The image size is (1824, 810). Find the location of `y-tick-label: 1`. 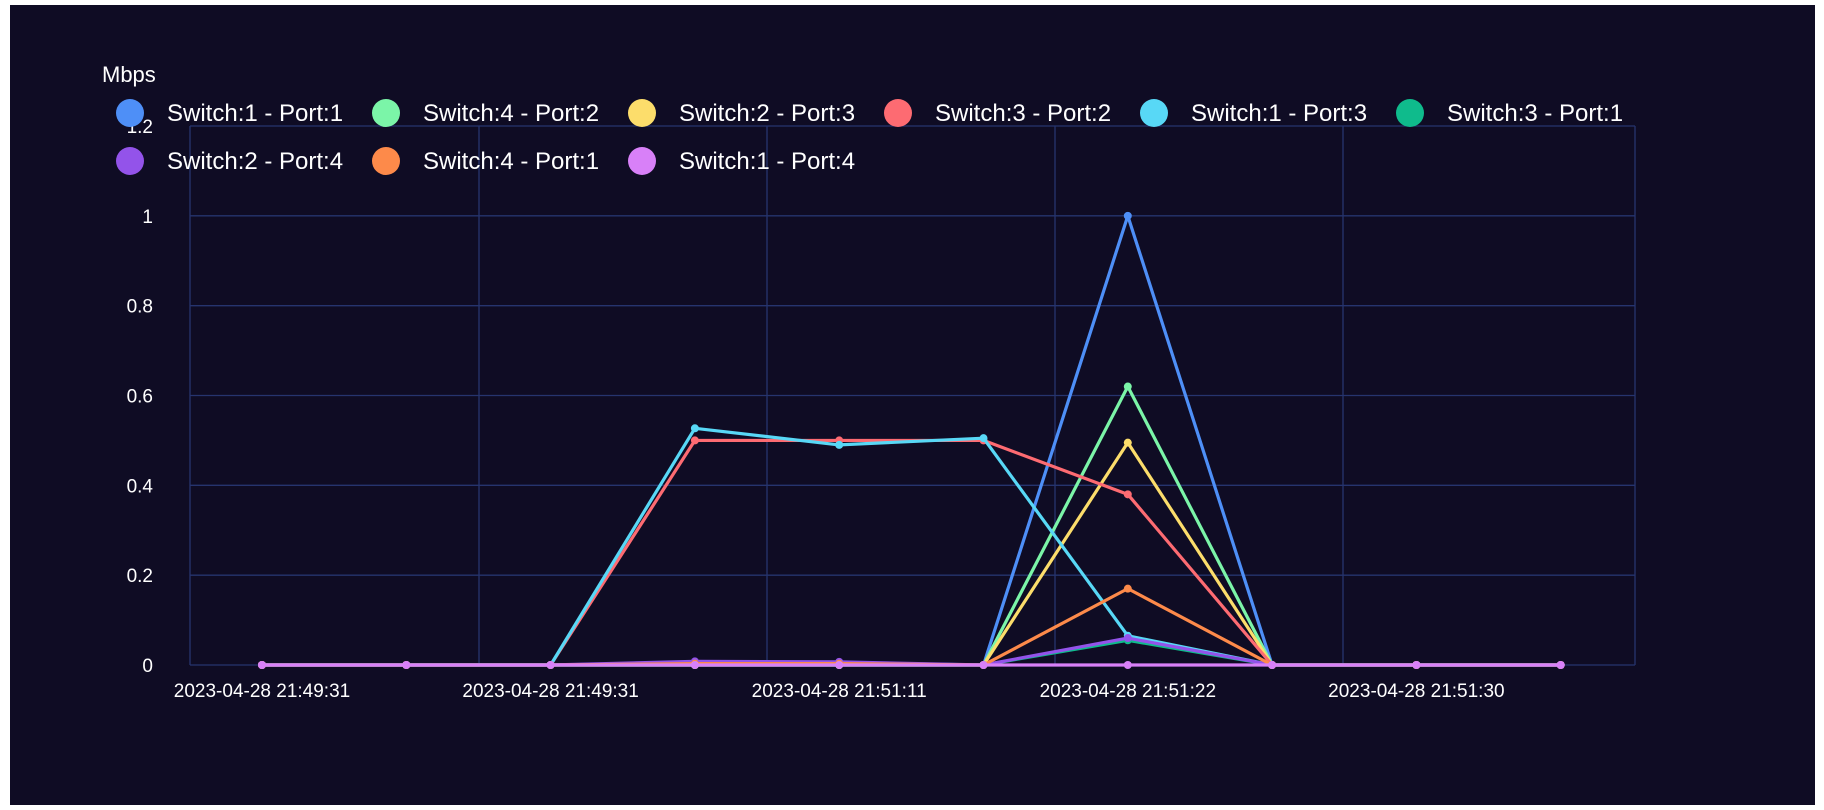

y-tick-label: 1 is located at coordinates (147, 217).